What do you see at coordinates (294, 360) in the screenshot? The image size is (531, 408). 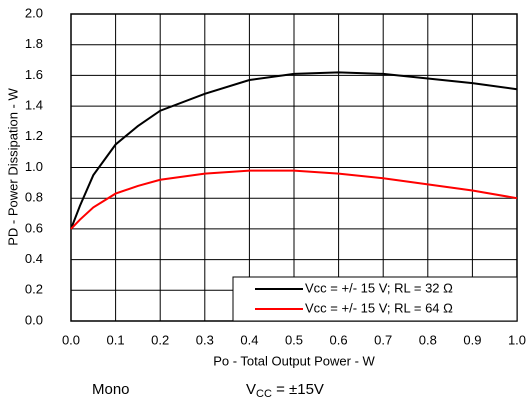 I see `x-axis-label: Po - Total Output Power - W` at bounding box center [294, 360].